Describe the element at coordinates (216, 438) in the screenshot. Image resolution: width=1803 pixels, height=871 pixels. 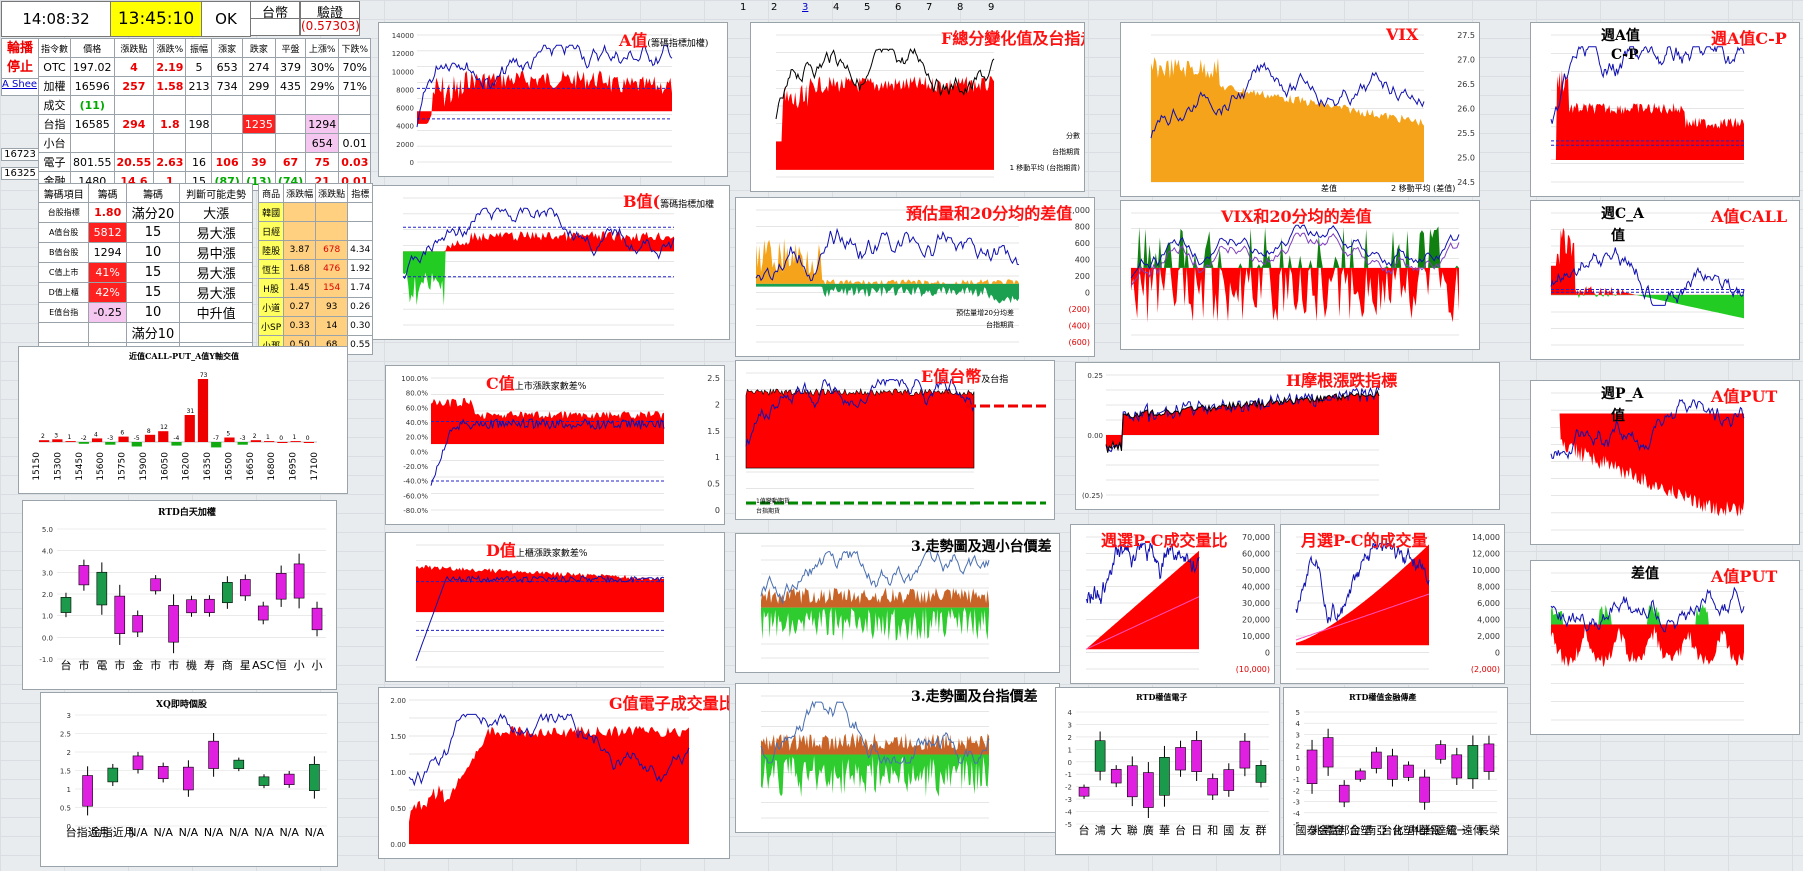
I see `data-label: -7` at that location.